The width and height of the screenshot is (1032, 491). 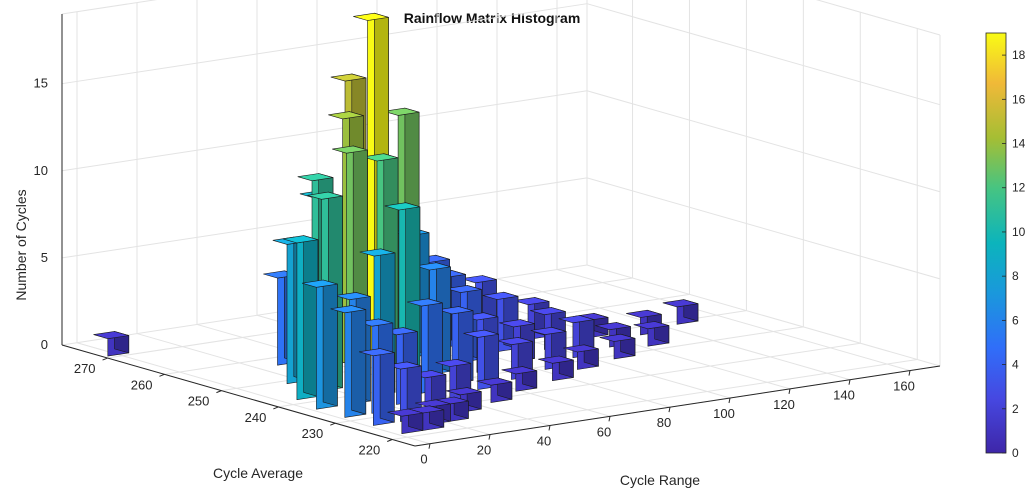 I want to click on y-axis-label: Cycle Average, so click(x=258, y=473).